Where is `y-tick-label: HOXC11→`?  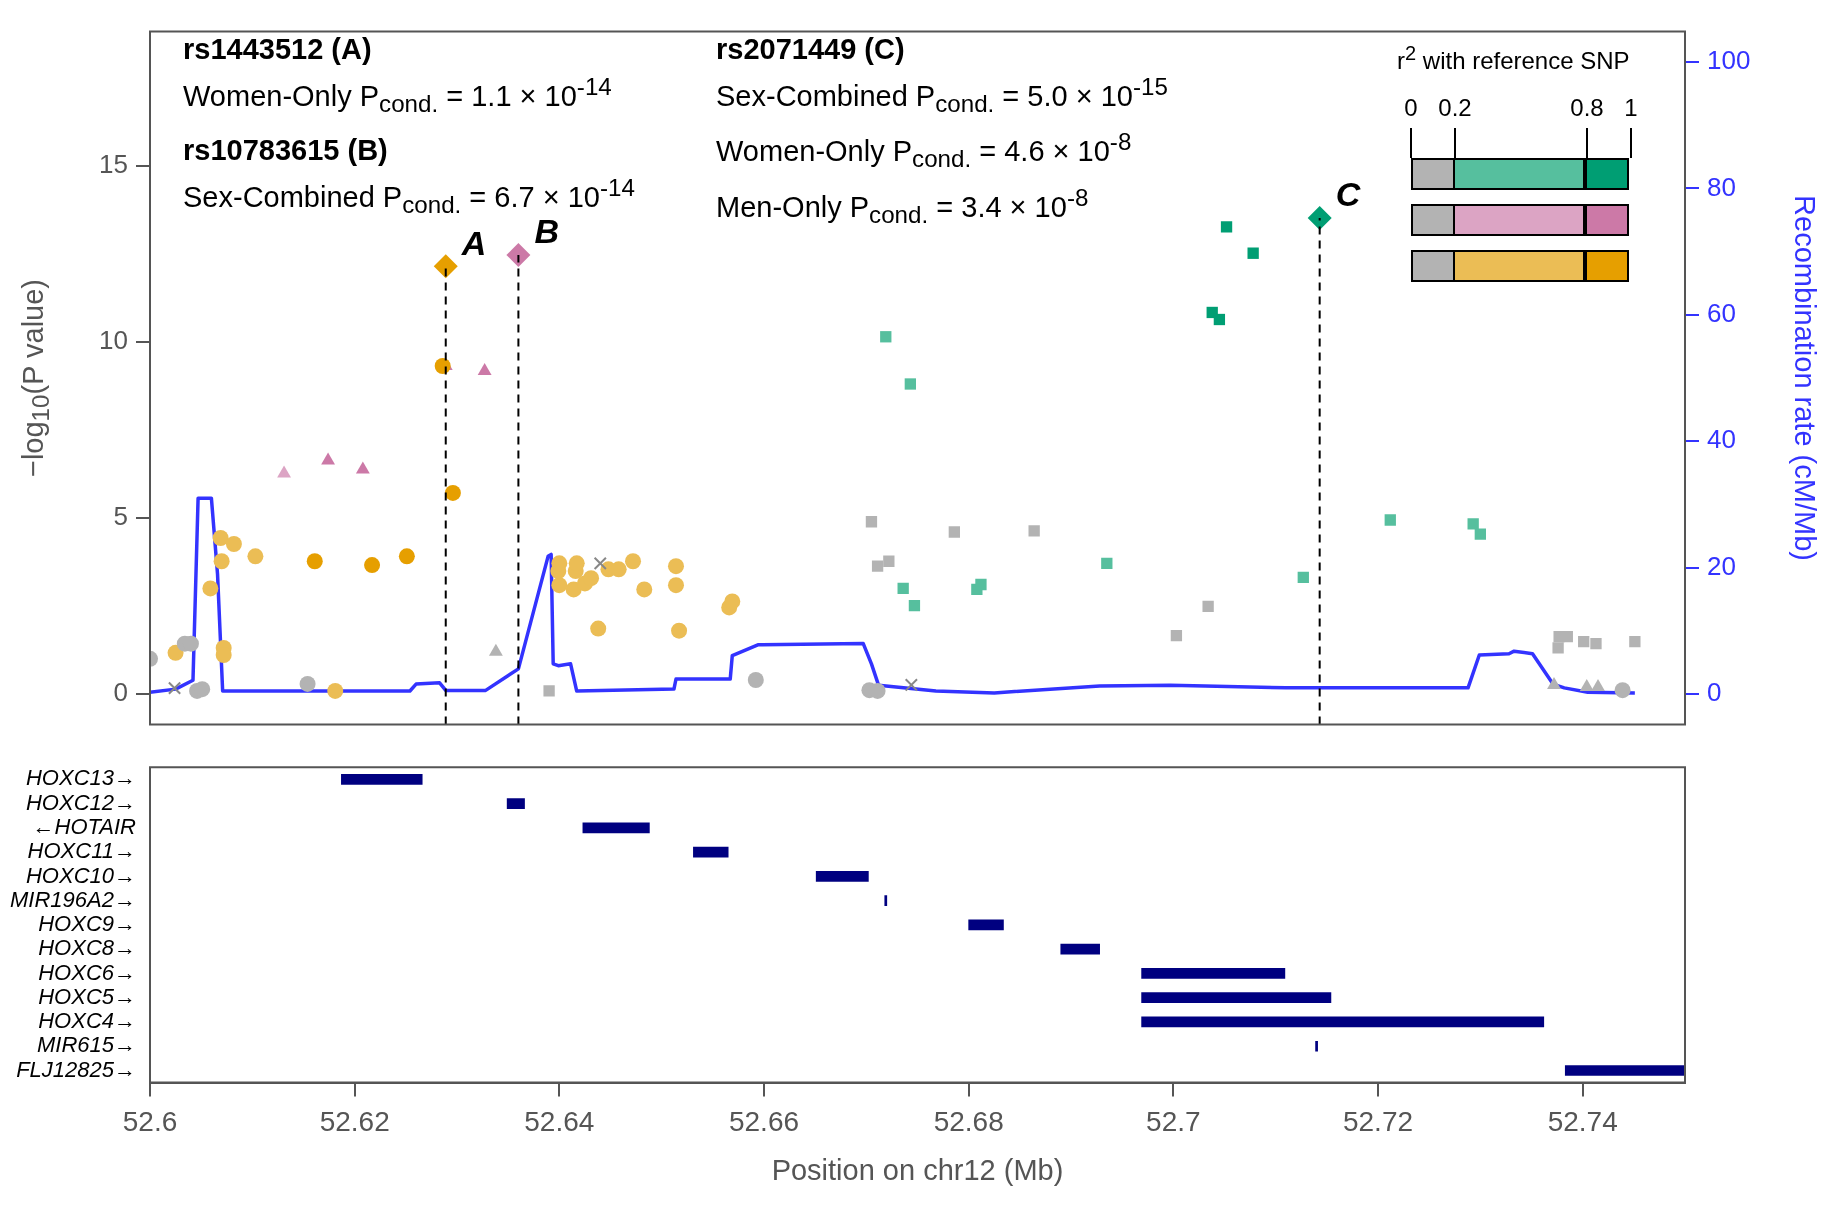 y-tick-label: HOXC11→ is located at coordinates (81, 851).